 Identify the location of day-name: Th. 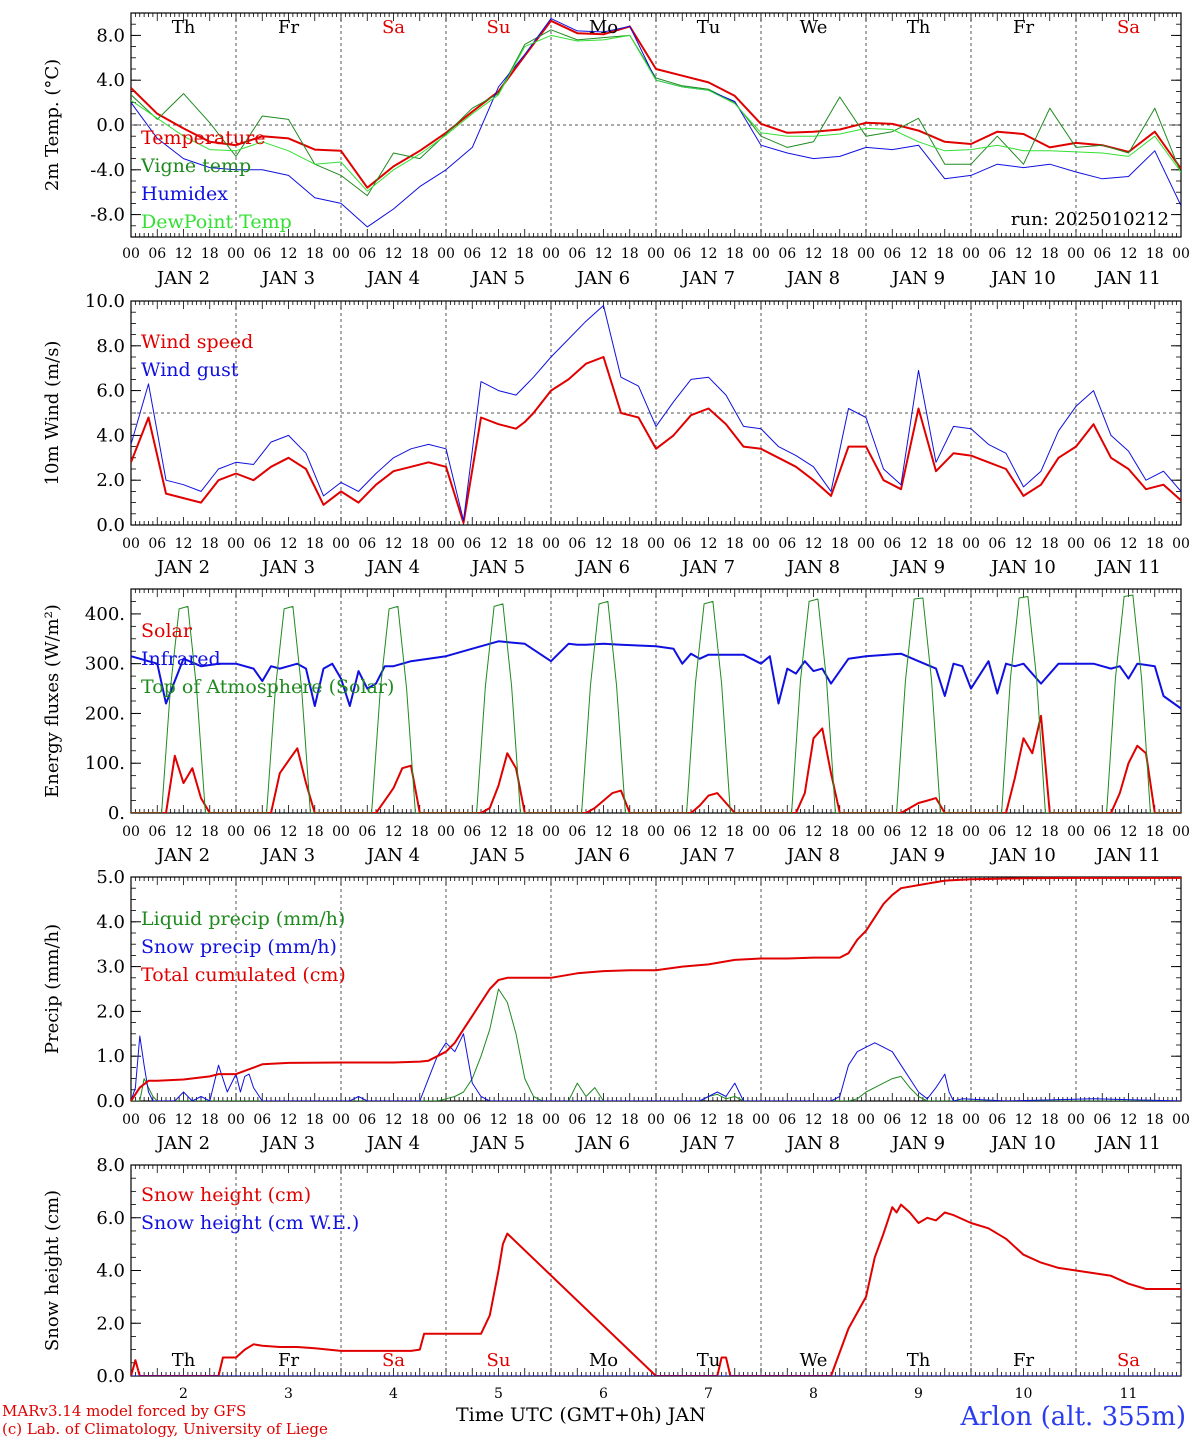
(184, 1360).